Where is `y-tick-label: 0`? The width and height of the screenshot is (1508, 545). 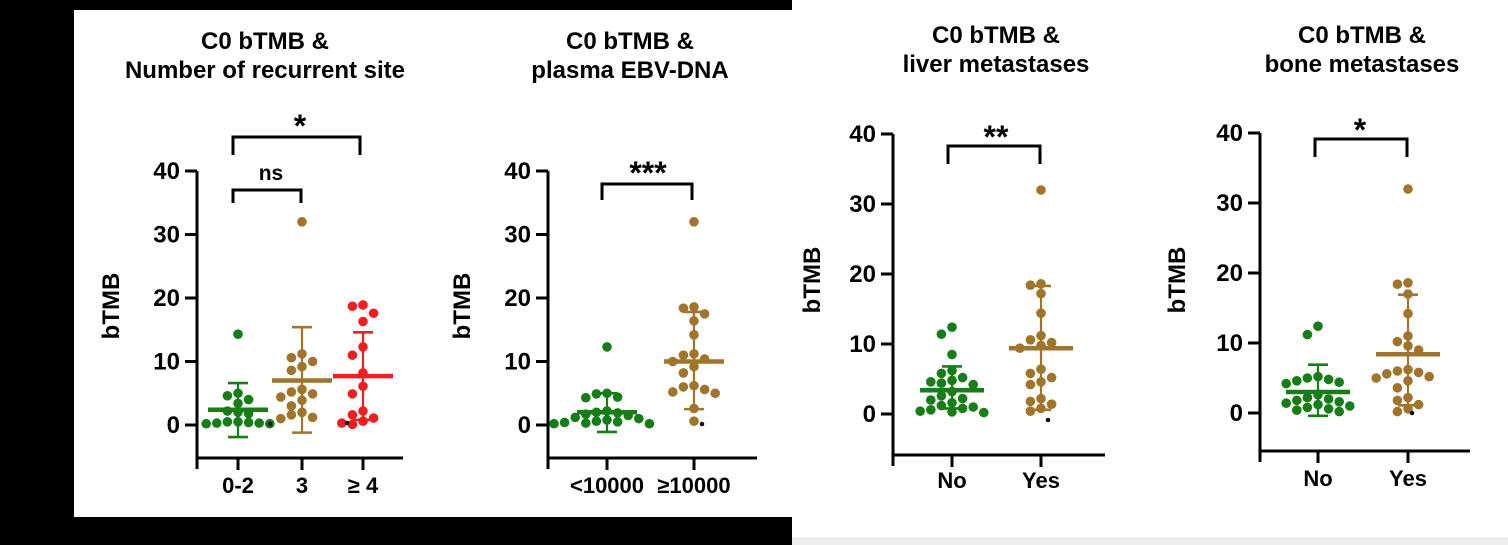 y-tick-label: 0 is located at coordinates (524, 425).